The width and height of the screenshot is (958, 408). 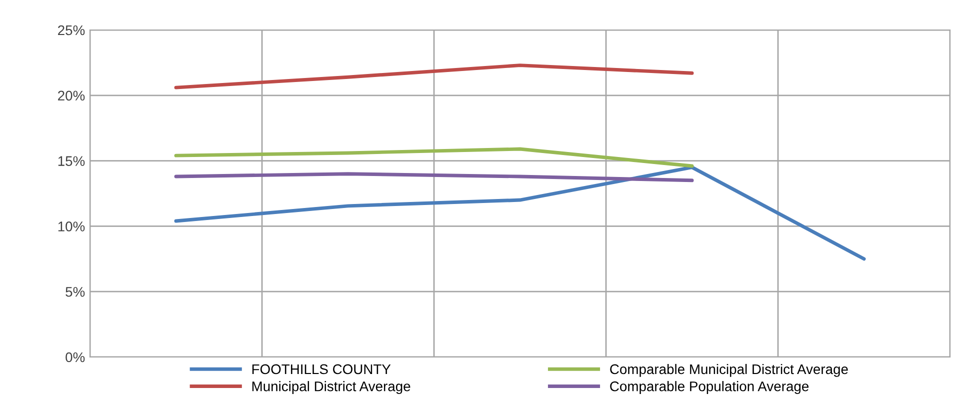 I want to click on legend-label: FOOTHILLS COUNTY, so click(x=321, y=369).